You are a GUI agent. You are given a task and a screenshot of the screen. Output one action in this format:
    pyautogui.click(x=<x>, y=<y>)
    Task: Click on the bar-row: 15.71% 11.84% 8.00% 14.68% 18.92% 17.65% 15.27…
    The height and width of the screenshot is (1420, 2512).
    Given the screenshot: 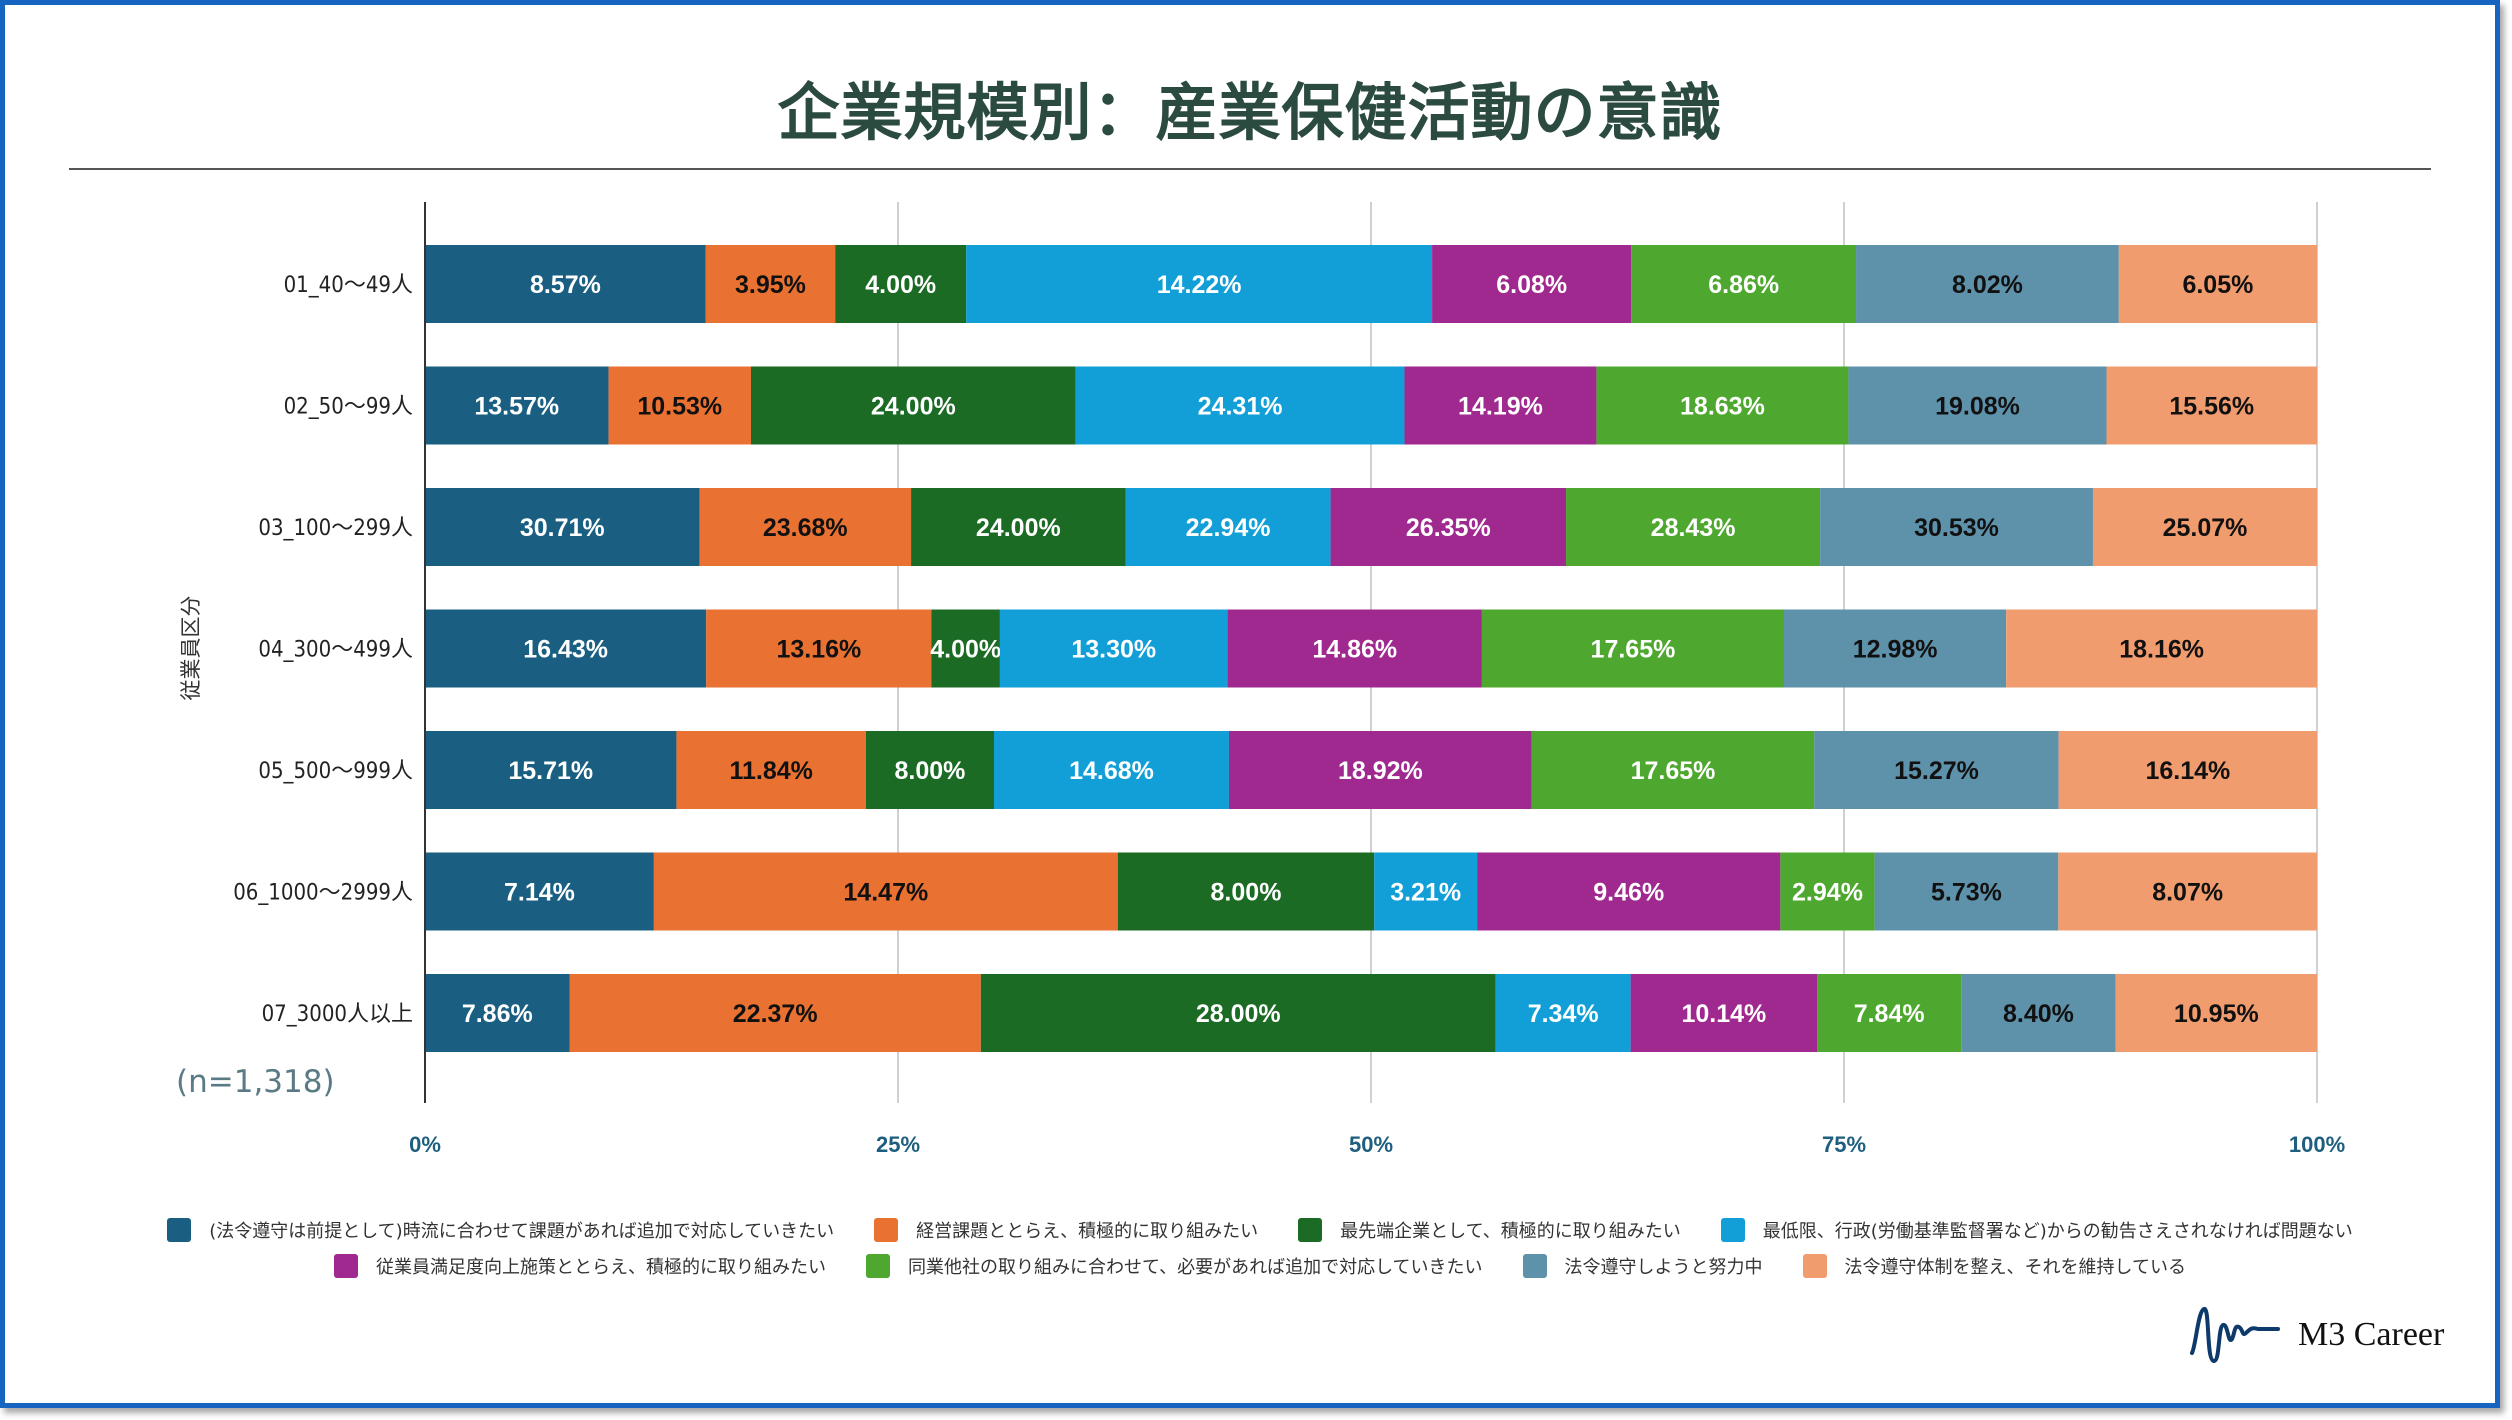 What is the action you would take?
    pyautogui.click(x=1371, y=770)
    